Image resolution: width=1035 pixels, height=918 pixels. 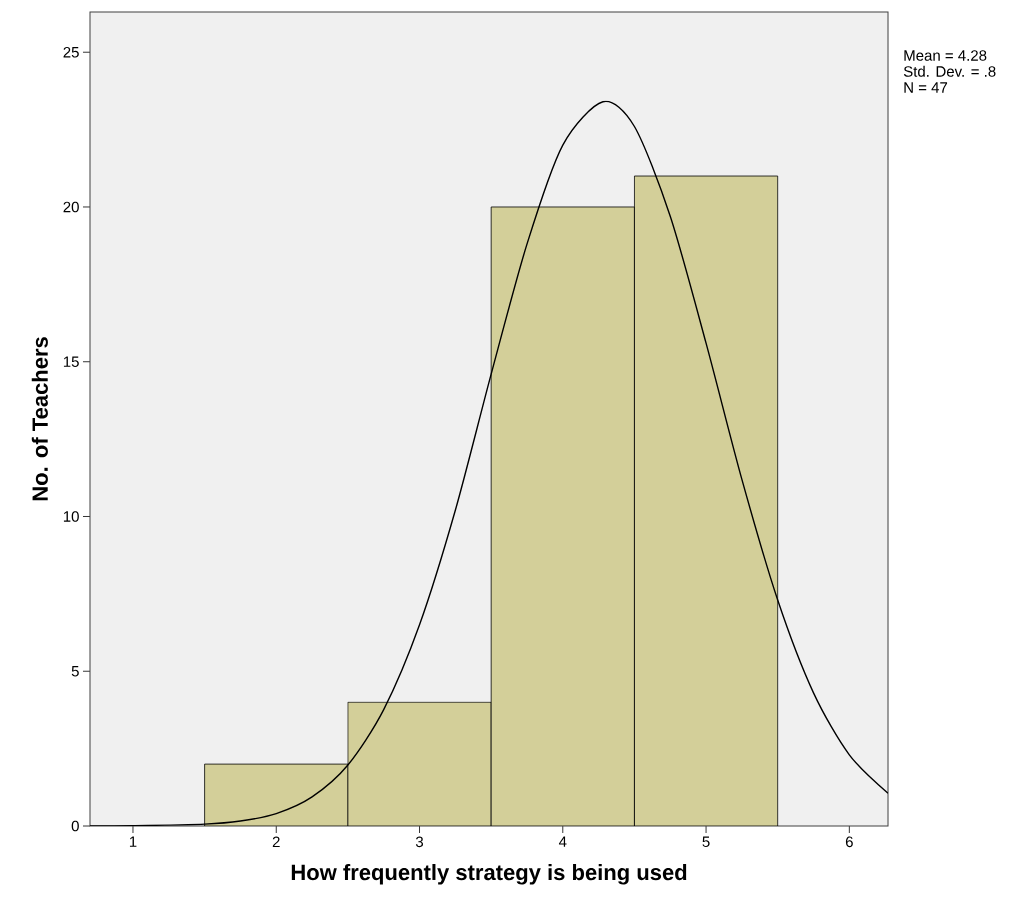 What do you see at coordinates (926, 87) in the screenshot?
I see `text: N = 47` at bounding box center [926, 87].